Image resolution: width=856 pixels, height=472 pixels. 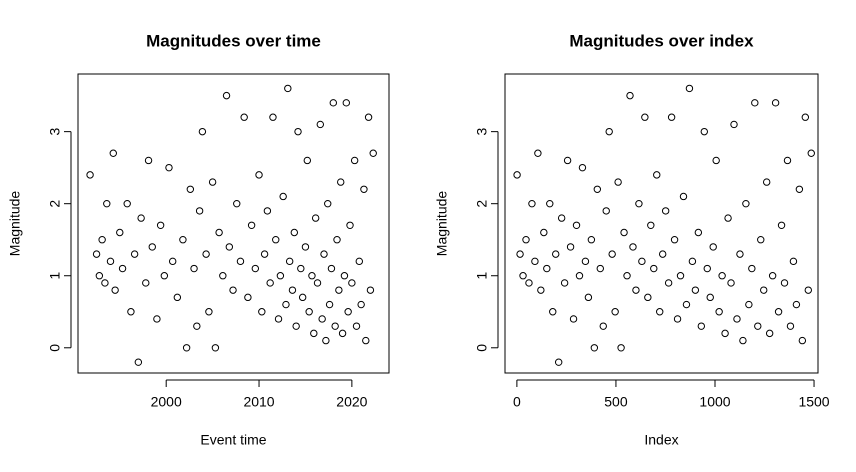 What do you see at coordinates (517, 402) in the screenshot?
I see `x-tick-label: 0` at bounding box center [517, 402].